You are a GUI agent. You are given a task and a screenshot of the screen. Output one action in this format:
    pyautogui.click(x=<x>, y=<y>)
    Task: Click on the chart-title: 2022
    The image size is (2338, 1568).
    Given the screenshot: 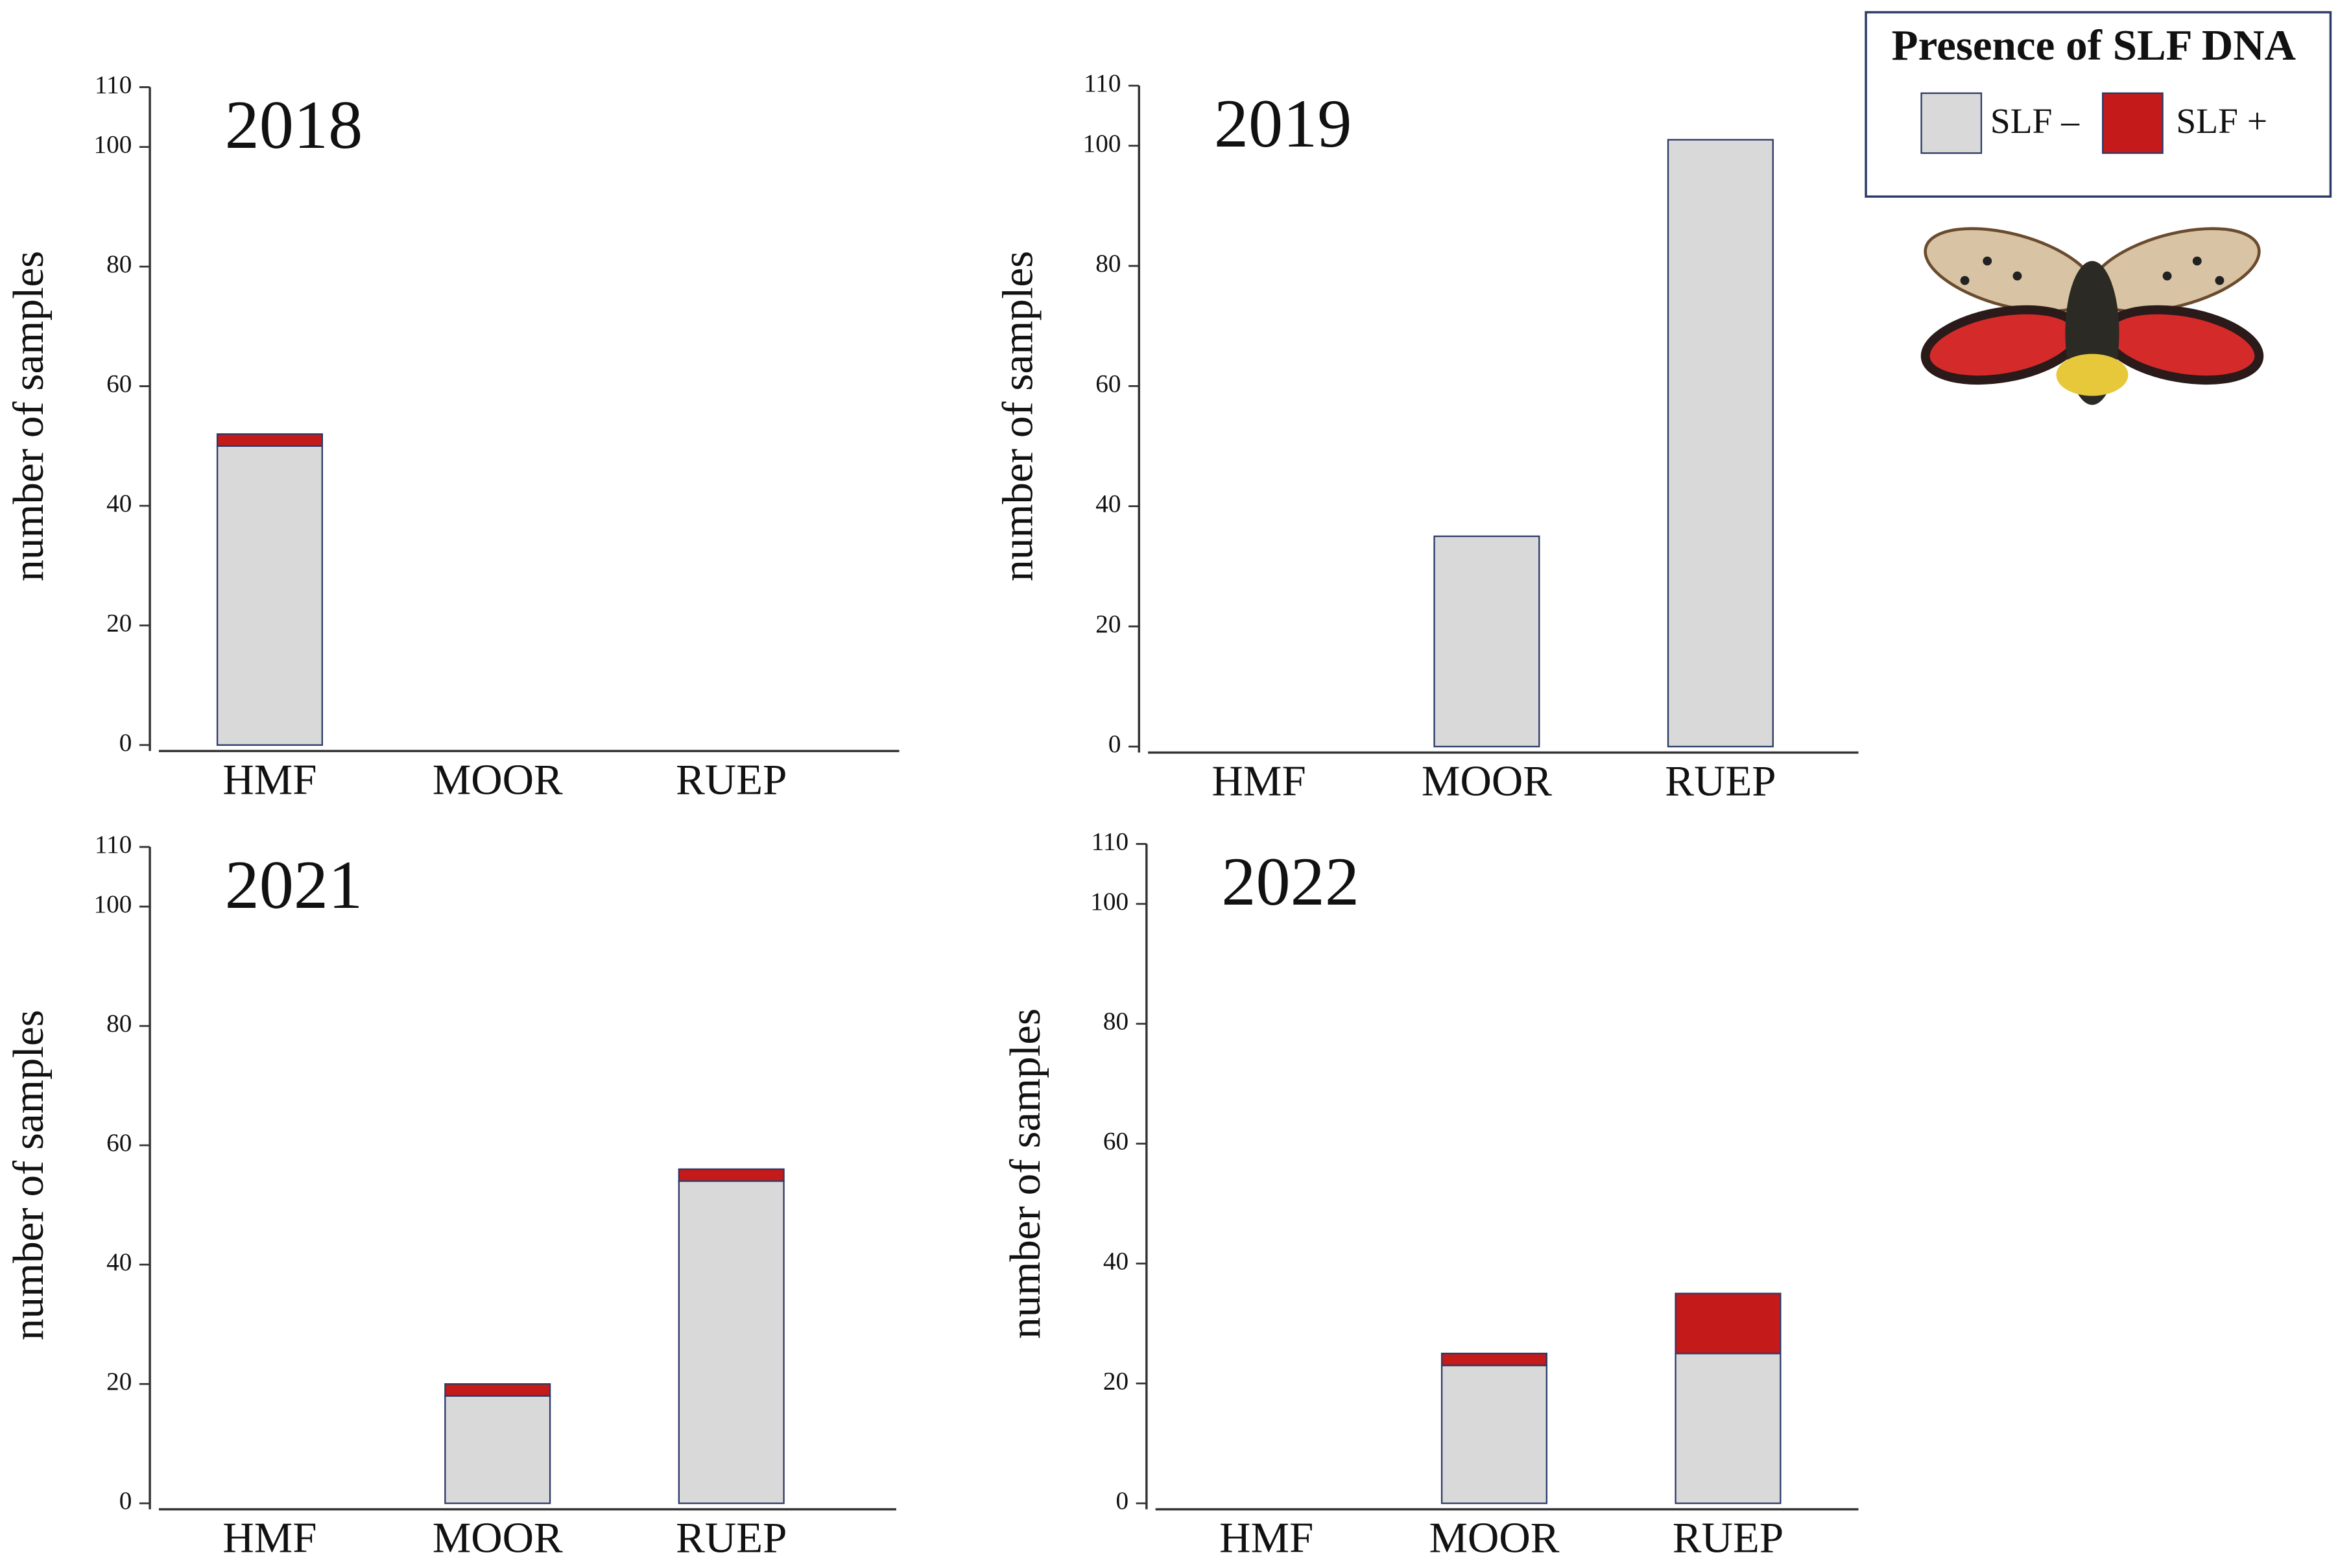 What is the action you would take?
    pyautogui.click(x=1290, y=881)
    